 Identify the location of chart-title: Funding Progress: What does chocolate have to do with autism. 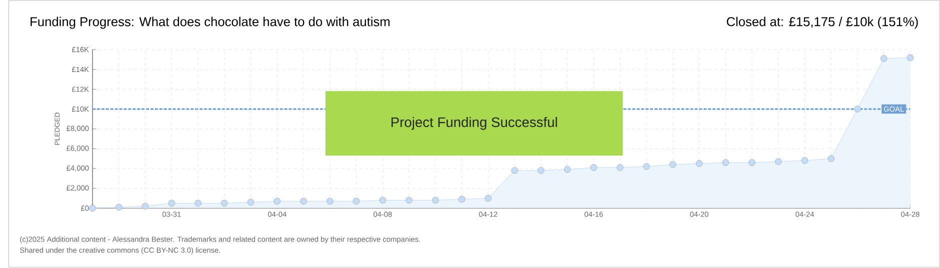
(210, 22).